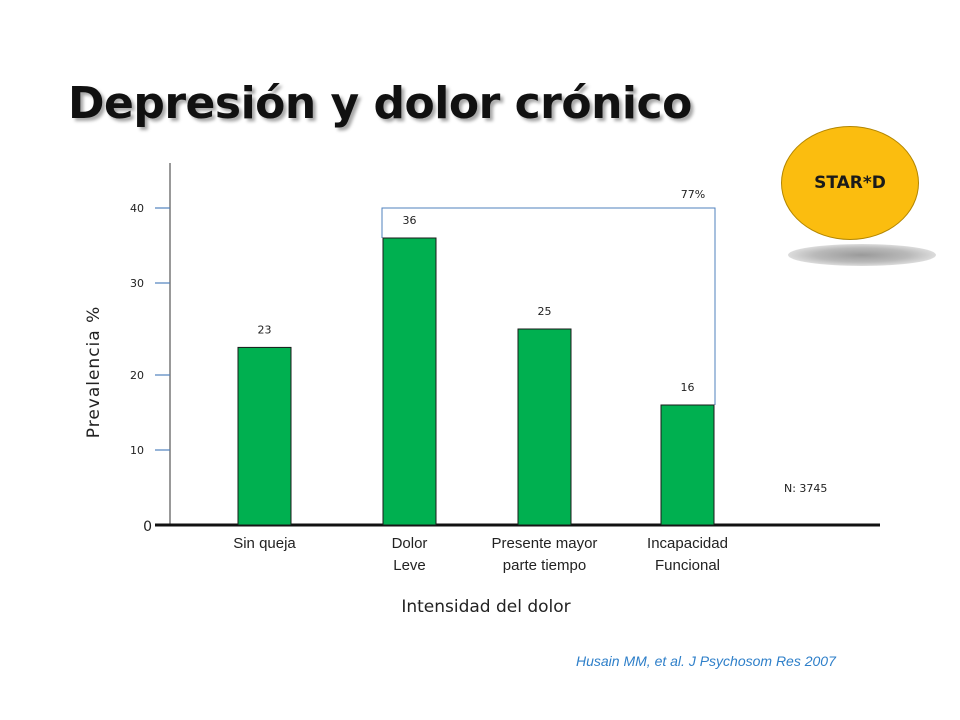 The image size is (960, 720). What do you see at coordinates (544, 565) in the screenshot?
I see `category-label: parte tiempo` at bounding box center [544, 565].